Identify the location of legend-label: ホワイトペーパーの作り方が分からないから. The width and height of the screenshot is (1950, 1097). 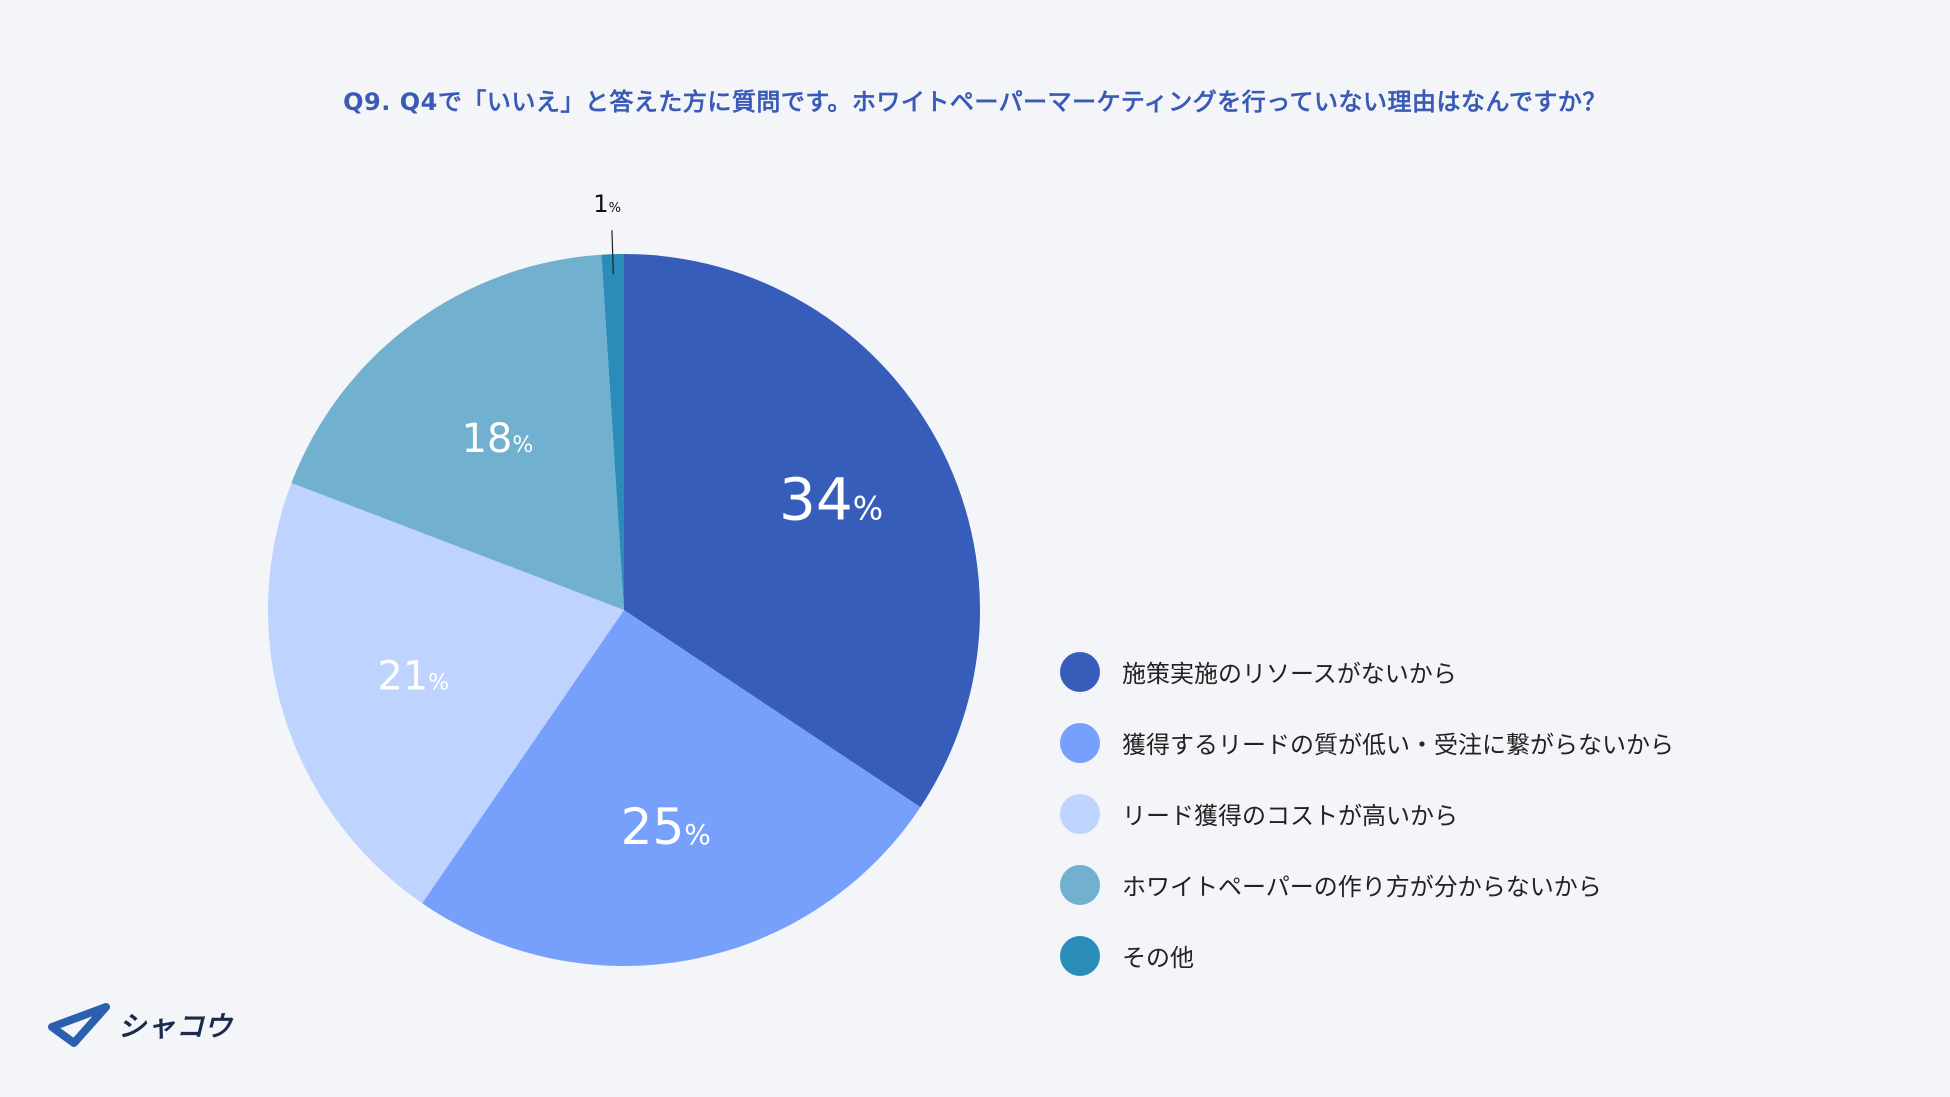
(1362, 887).